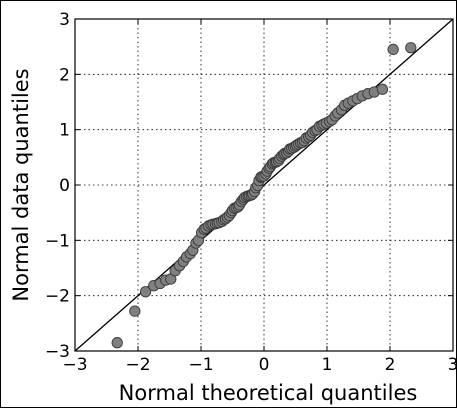 Image resolution: width=457 pixels, height=408 pixels. I want to click on x-tick-labels: −3 −2 −1 0 1 2 3, so click(259, 365).